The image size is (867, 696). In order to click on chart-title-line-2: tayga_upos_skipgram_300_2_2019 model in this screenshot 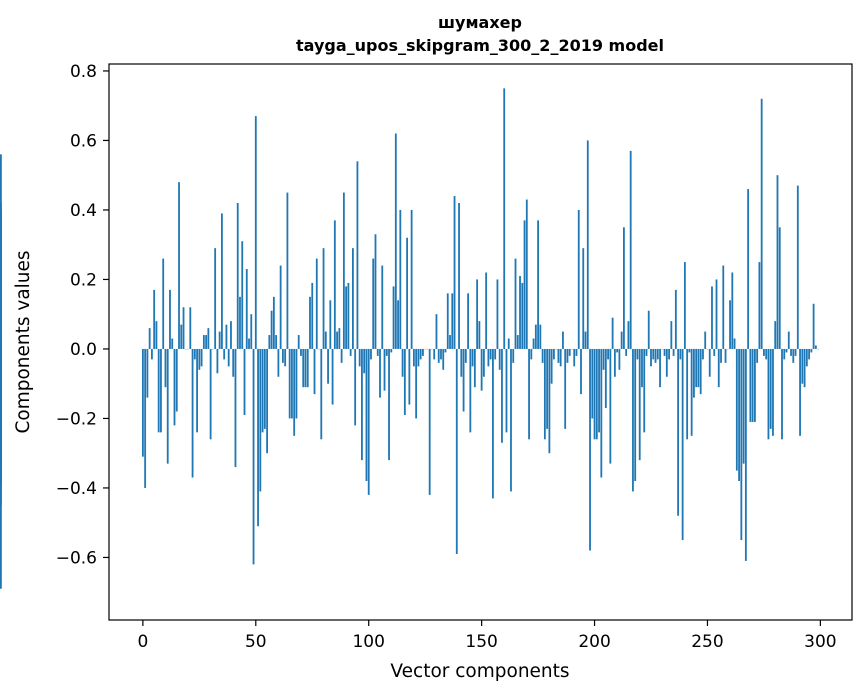, I will do `click(480, 45)`.